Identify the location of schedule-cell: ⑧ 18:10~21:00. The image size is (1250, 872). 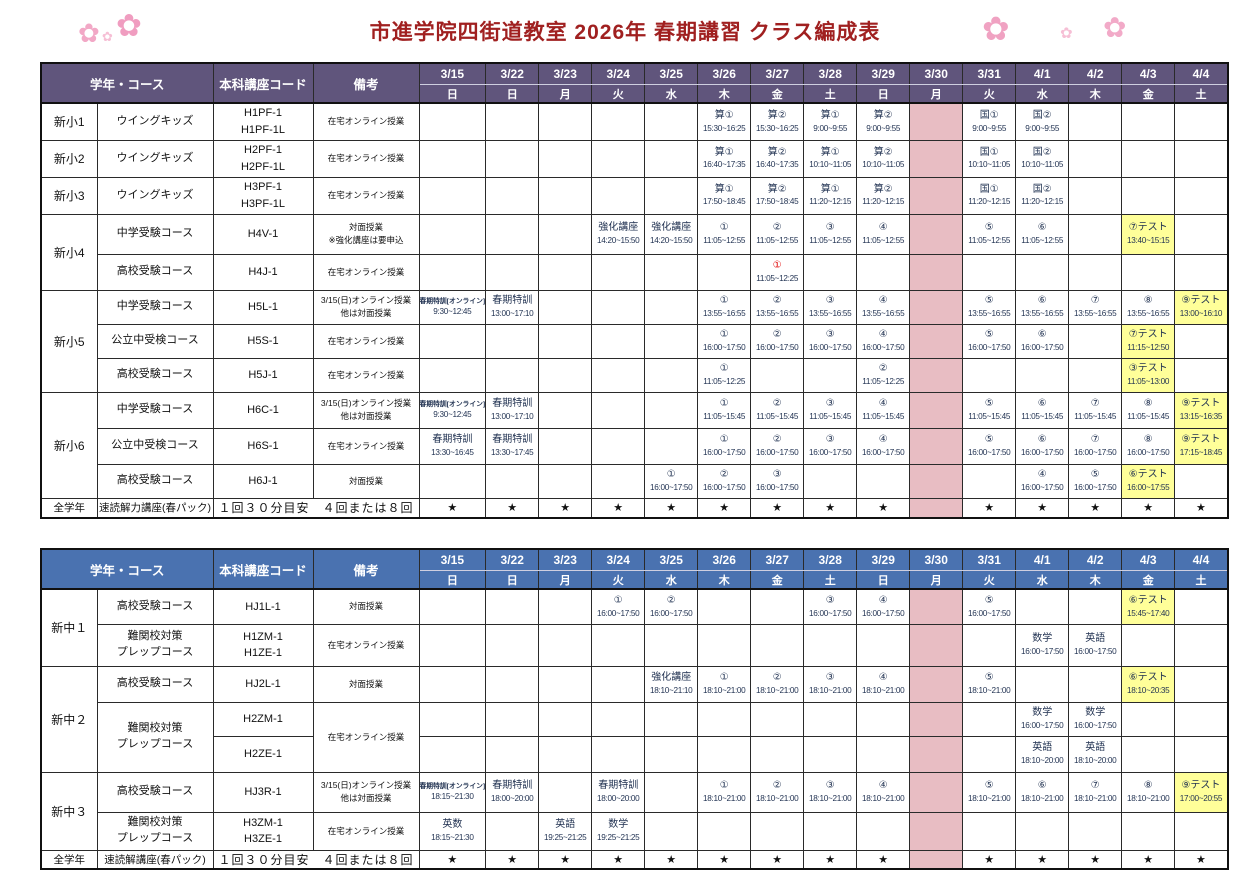
(1148, 792).